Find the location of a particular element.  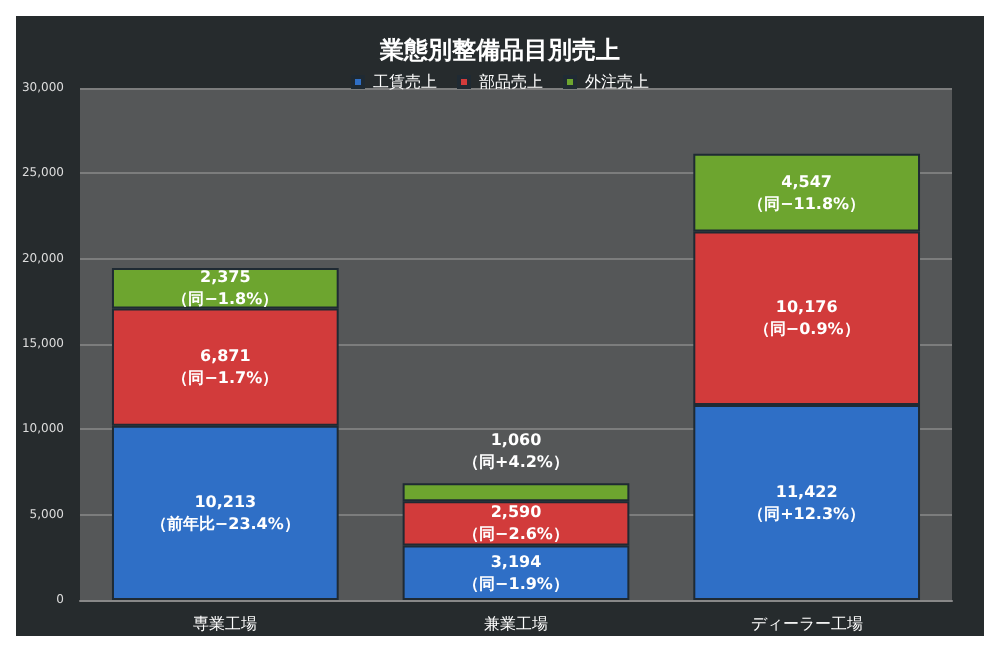

legend-label: 部品売上 is located at coordinates (511, 82).